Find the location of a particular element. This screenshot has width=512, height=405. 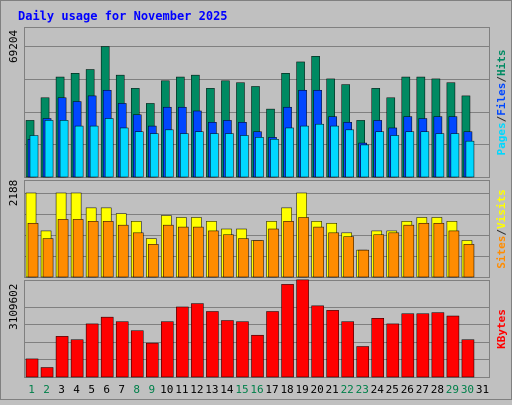

panel-max-label: 2188 is located at coordinates (13, 193).